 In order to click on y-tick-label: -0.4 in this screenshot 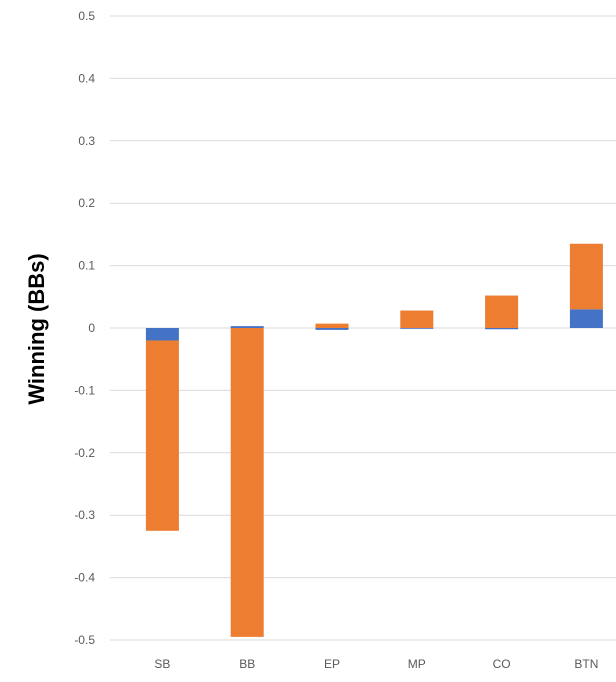, I will do `click(84, 578)`.